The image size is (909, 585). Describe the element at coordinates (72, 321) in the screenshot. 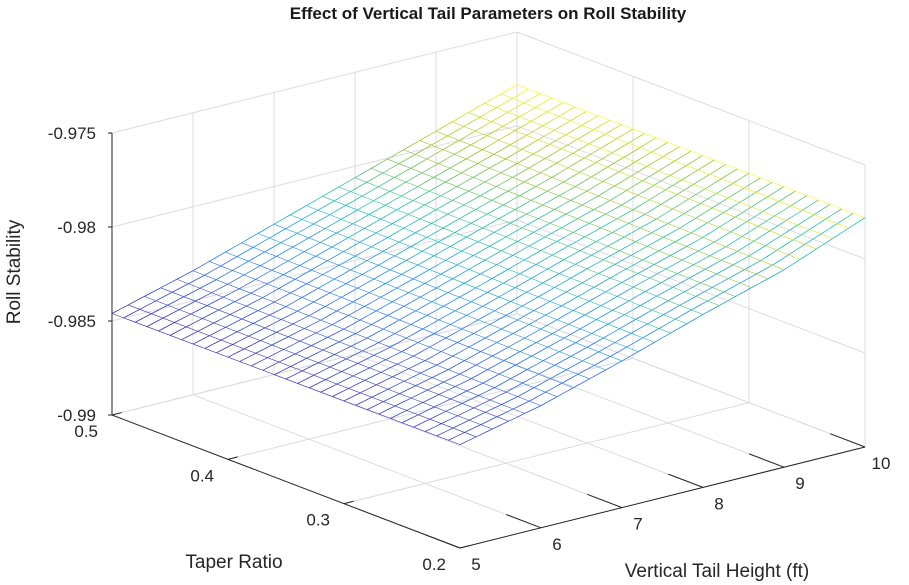

I see `z-tick-label: -0.985` at that location.